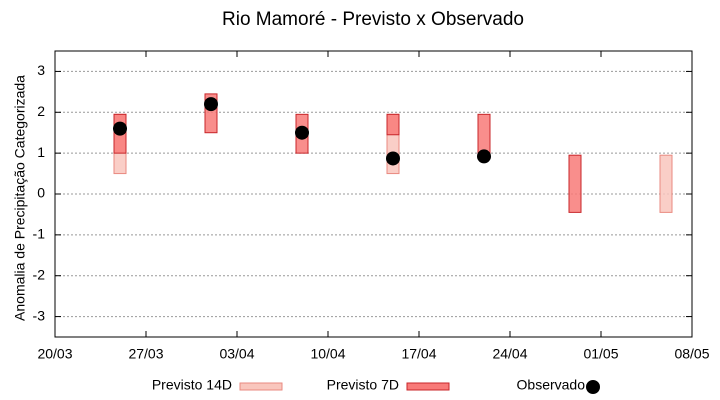 This screenshot has height=400, width=720. Describe the element at coordinates (236, 354) in the screenshot. I see `x-tick-label: 03/04` at that location.